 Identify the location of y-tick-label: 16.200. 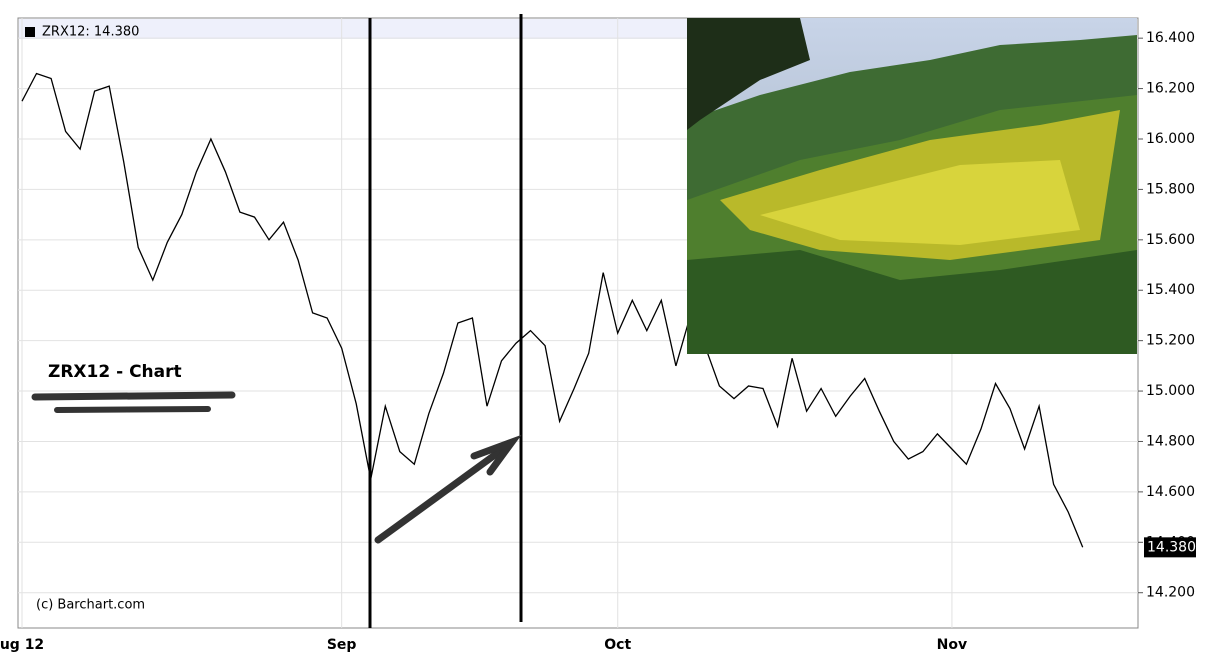
(1170, 89).